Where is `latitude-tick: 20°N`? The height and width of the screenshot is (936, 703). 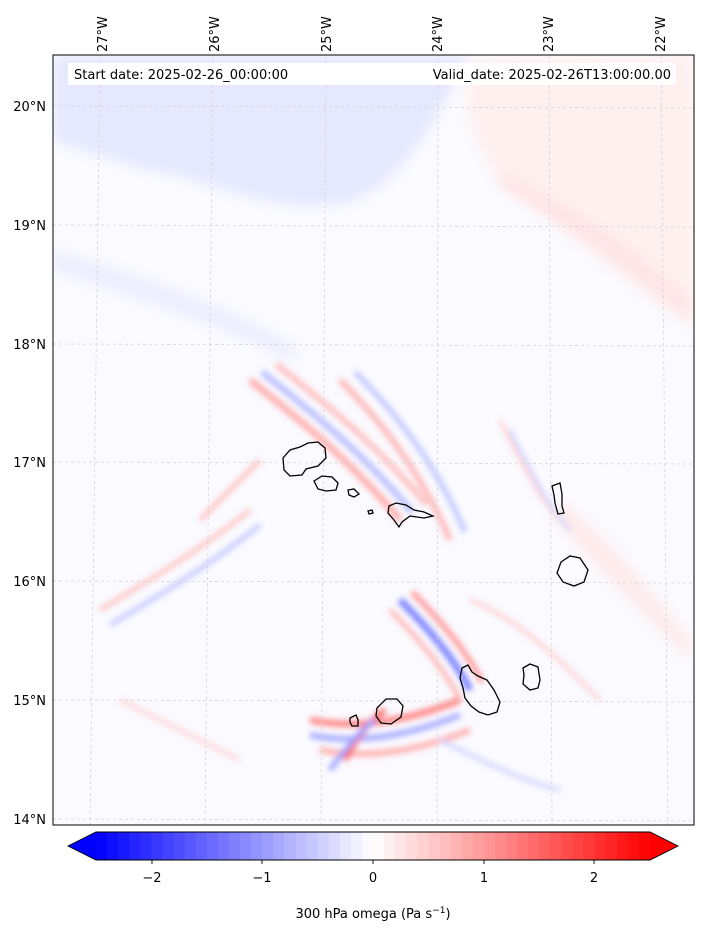 latitude-tick: 20°N is located at coordinates (29, 107).